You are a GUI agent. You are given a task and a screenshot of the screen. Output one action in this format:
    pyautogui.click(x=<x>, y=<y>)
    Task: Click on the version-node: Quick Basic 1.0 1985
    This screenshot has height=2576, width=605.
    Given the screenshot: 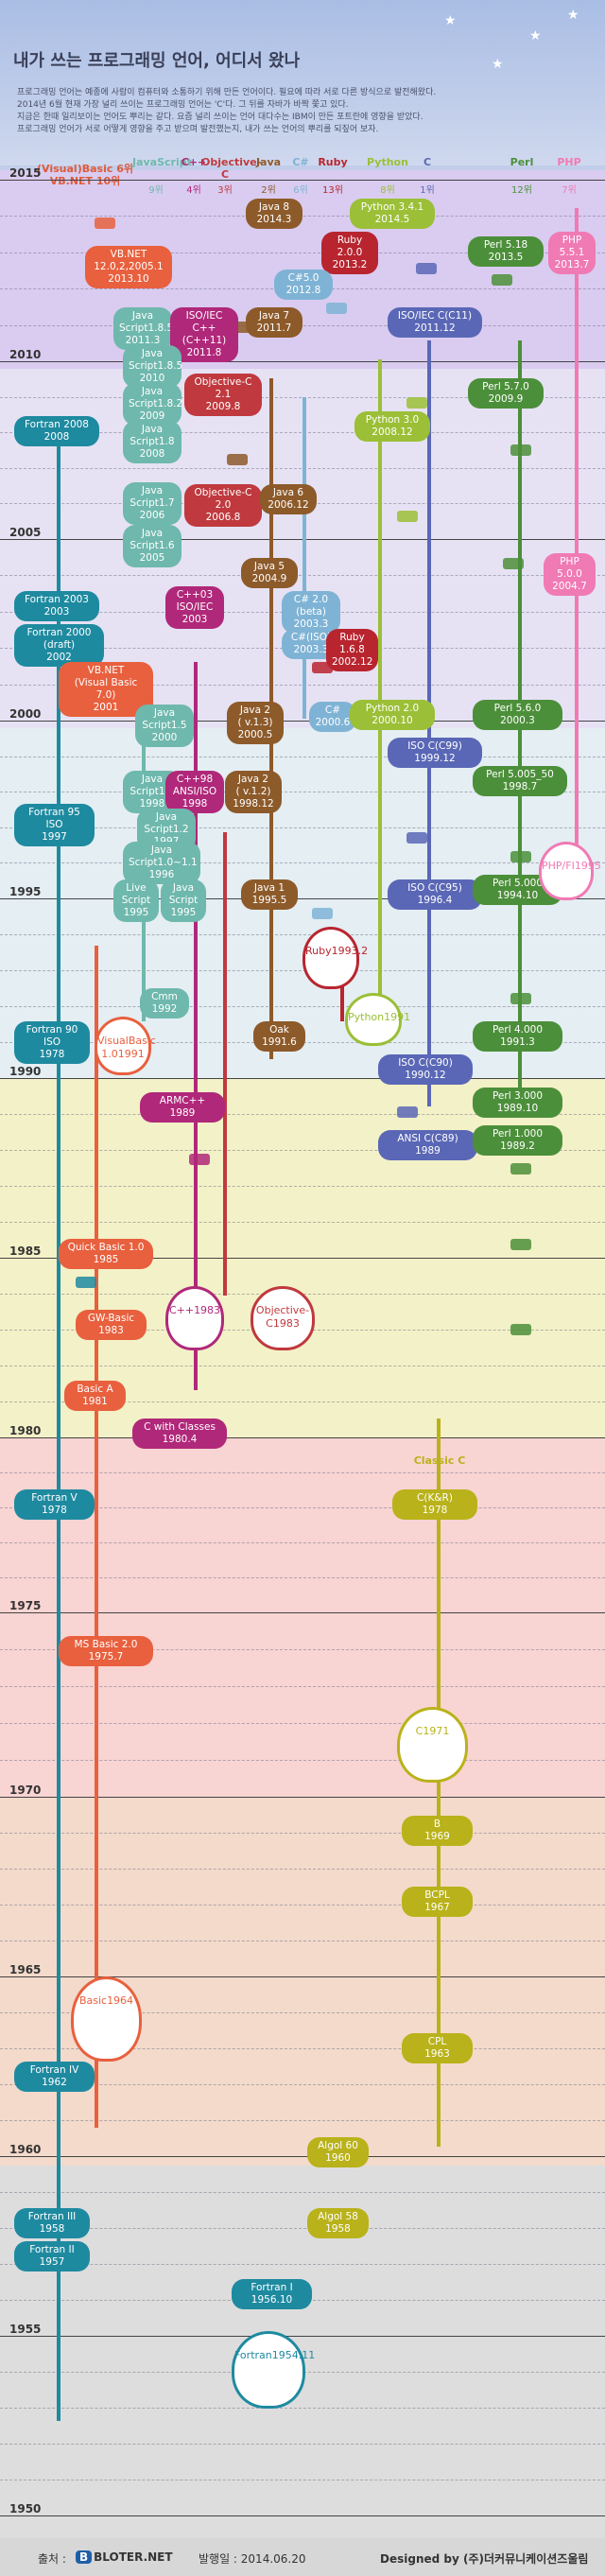 What is the action you would take?
    pyautogui.click(x=106, y=1254)
    